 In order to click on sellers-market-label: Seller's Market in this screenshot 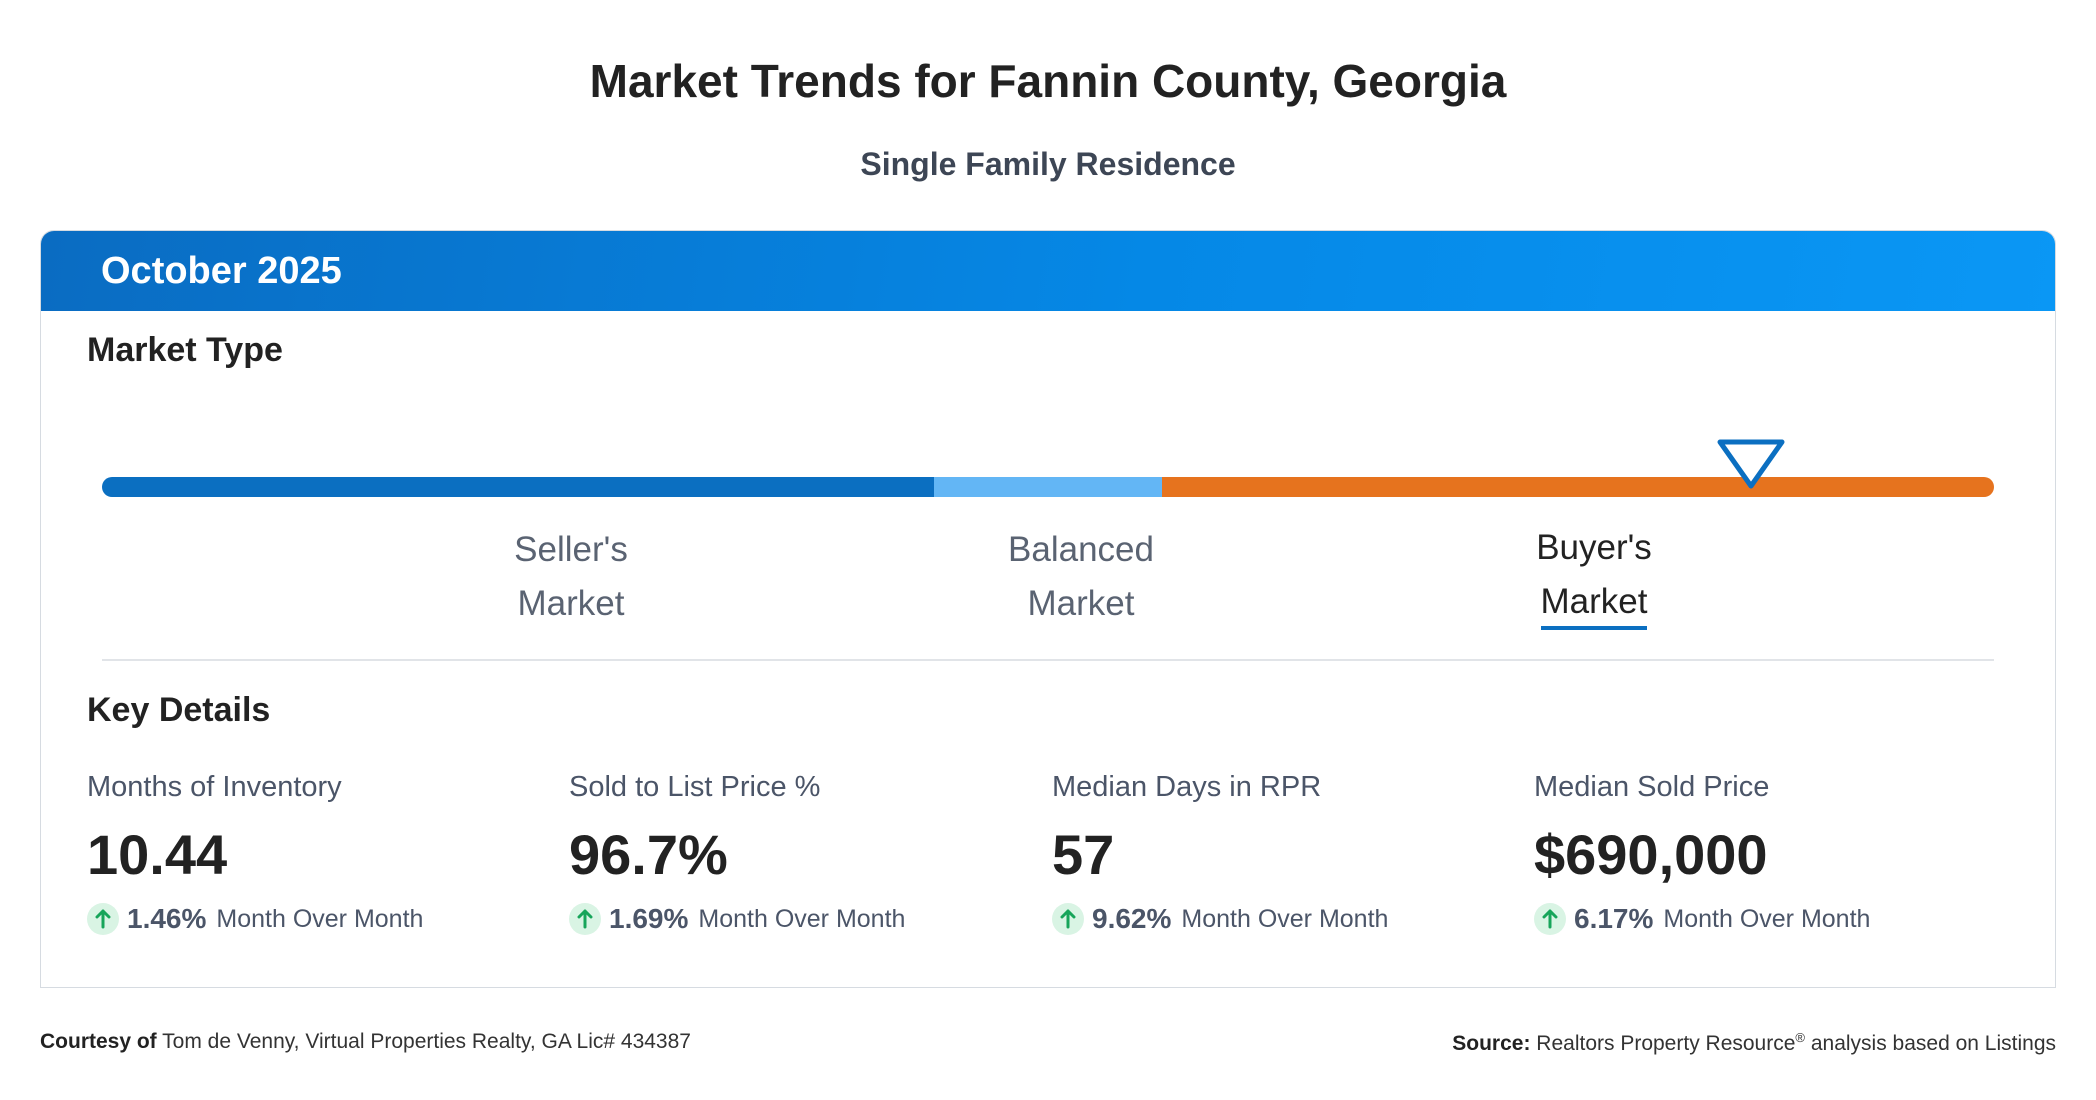, I will do `click(571, 576)`.